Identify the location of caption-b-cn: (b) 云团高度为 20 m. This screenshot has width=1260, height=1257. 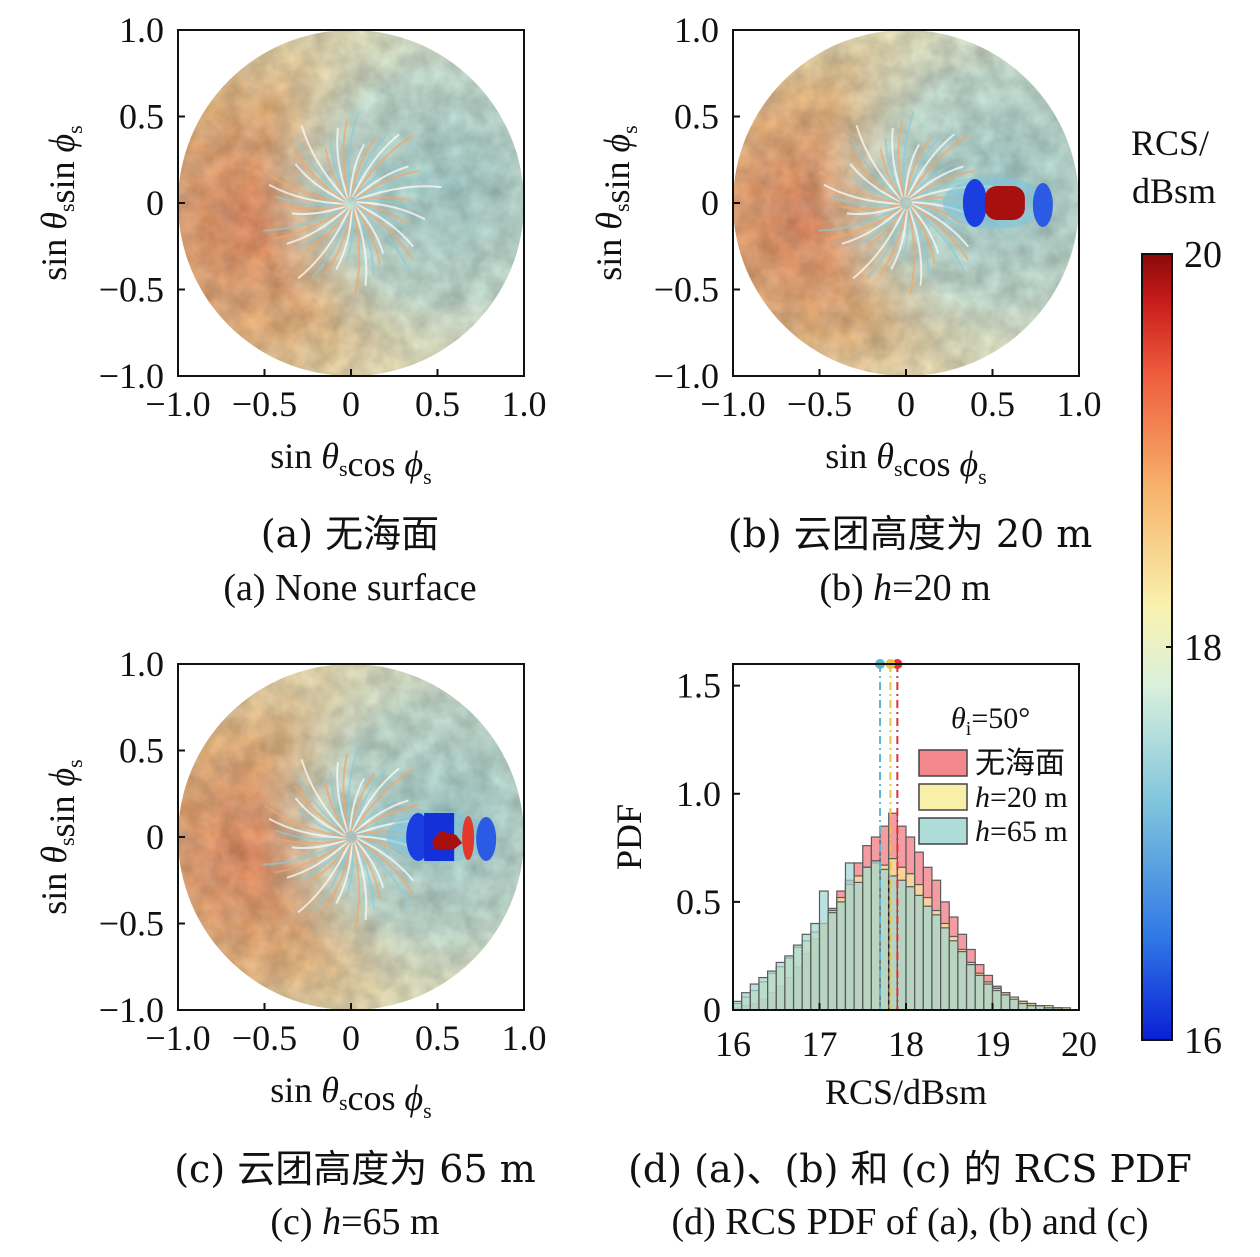
(910, 534).